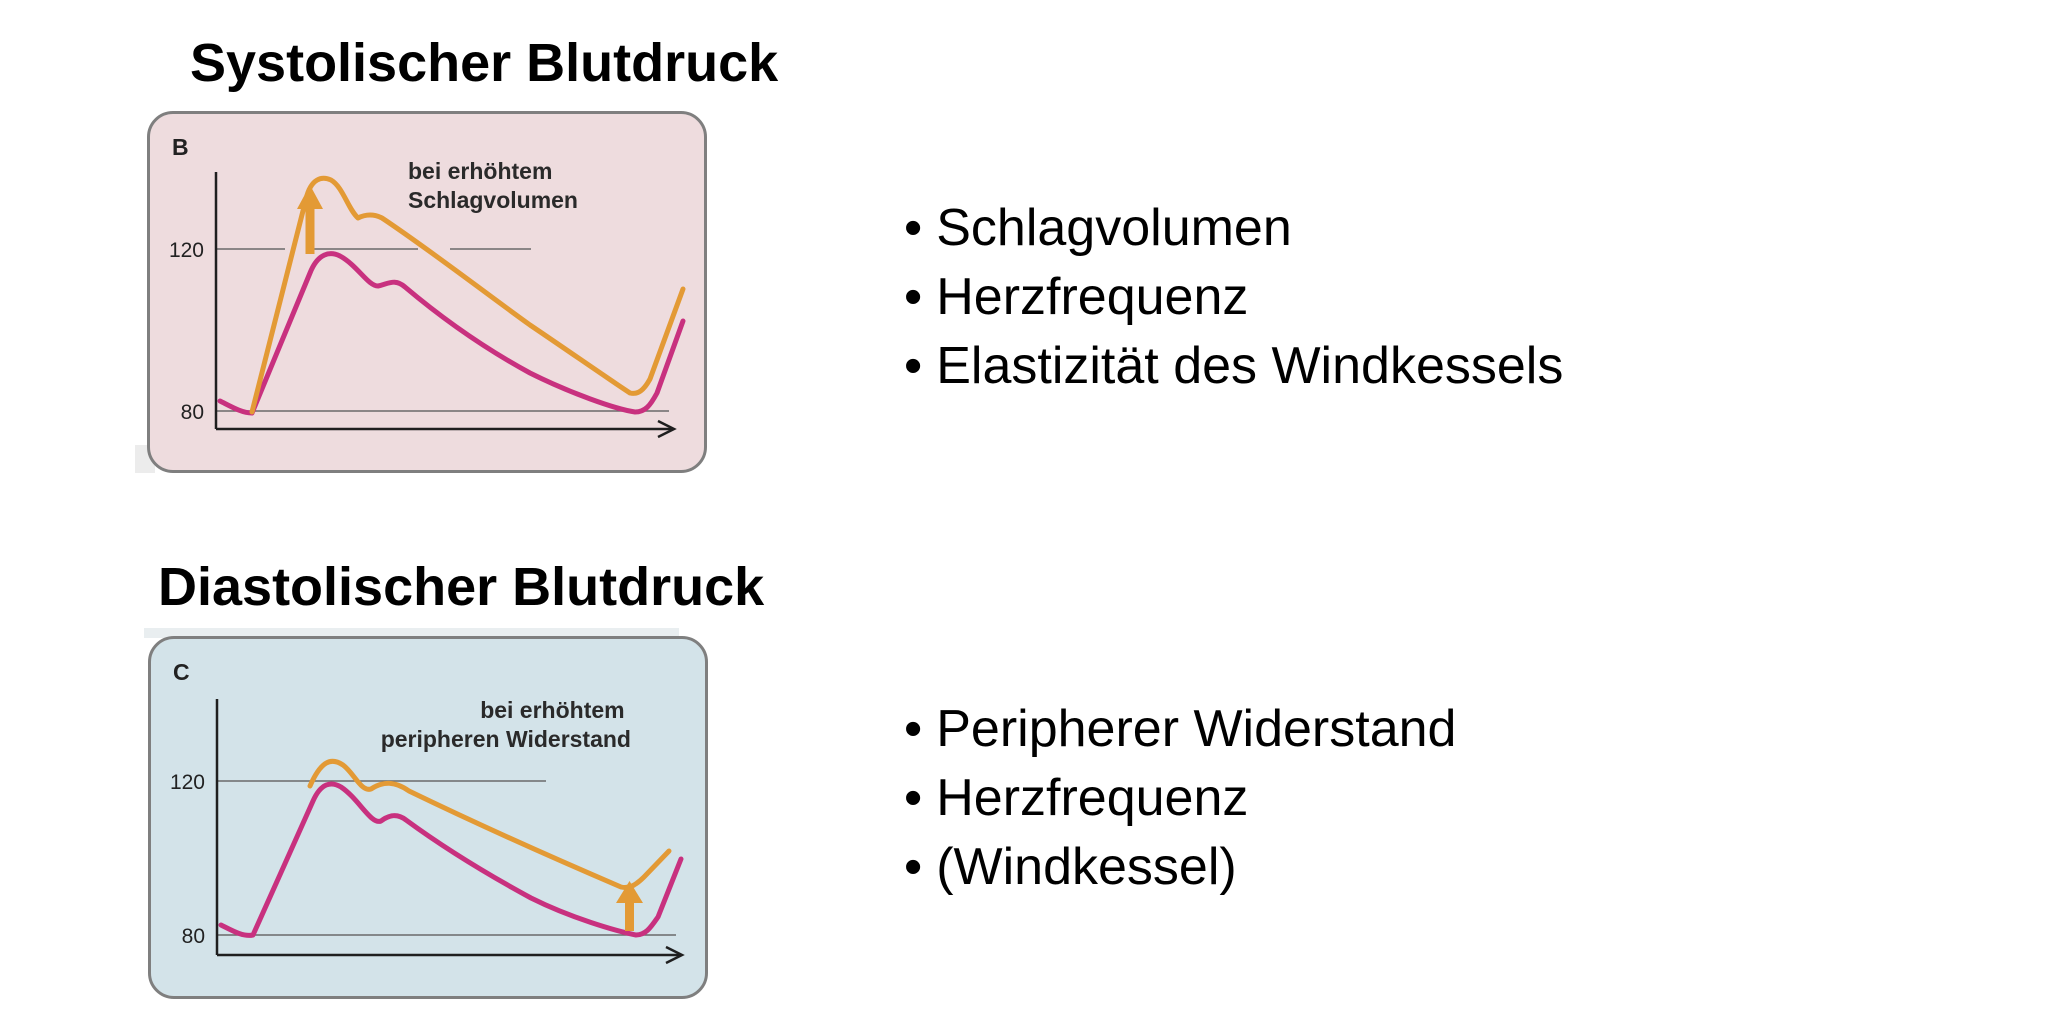 The width and height of the screenshot is (2045, 1009). I want to click on list-item: Schlagvolumen, so click(1233, 228).